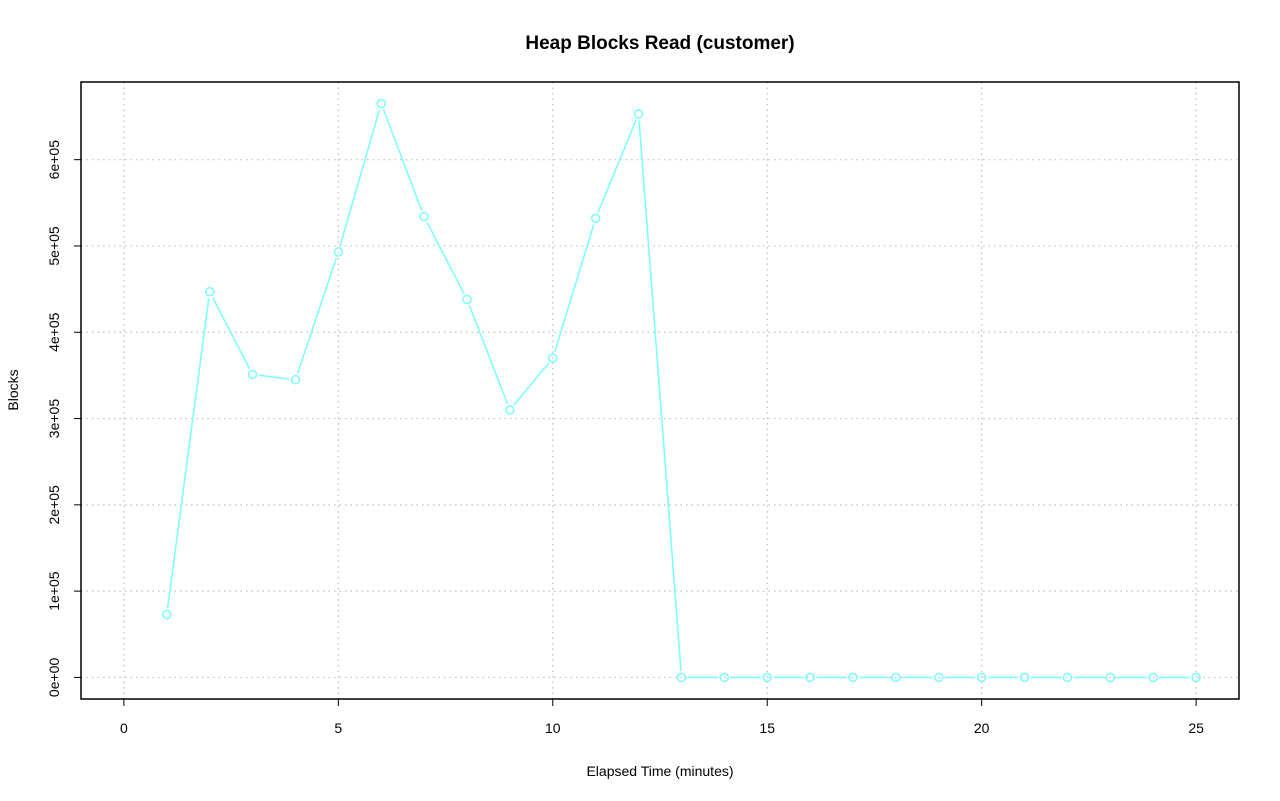 The height and width of the screenshot is (801, 1280). Describe the element at coordinates (54, 419) in the screenshot. I see `y-tick-label-3: 3e+05` at that location.